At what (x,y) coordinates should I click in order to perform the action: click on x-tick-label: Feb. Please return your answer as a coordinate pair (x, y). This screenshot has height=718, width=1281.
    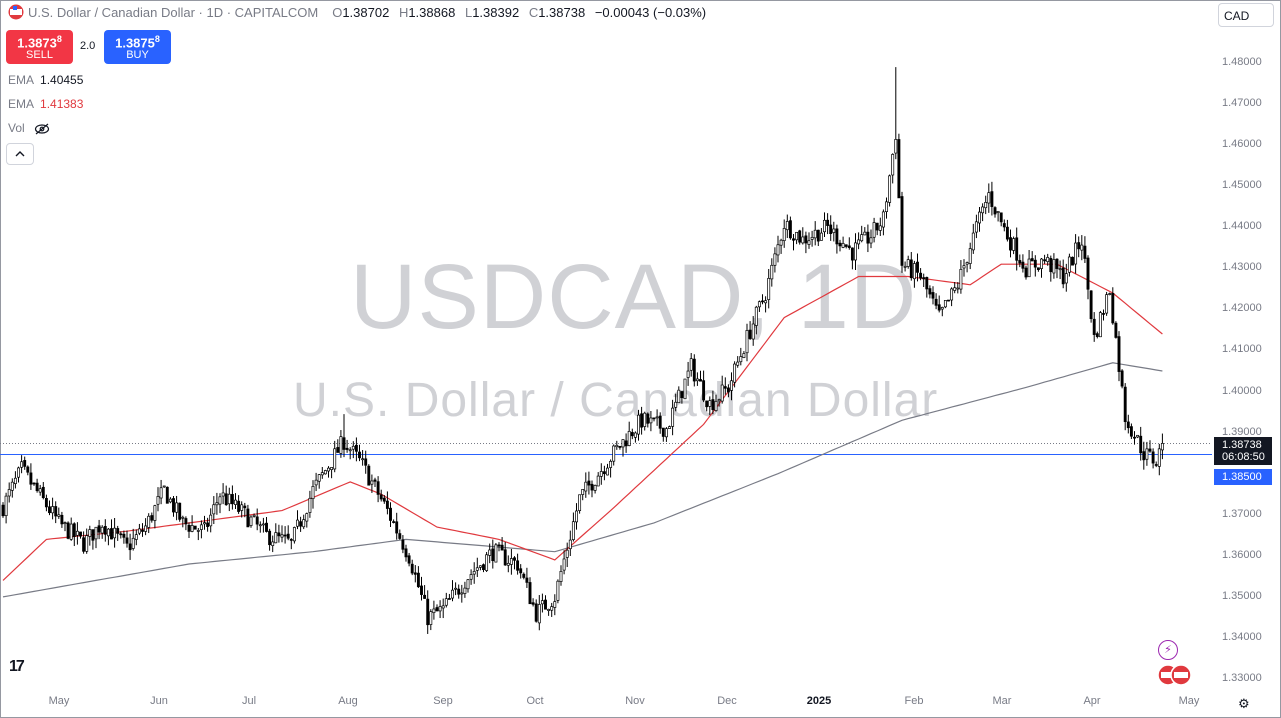
    Looking at the image, I should click on (914, 701).